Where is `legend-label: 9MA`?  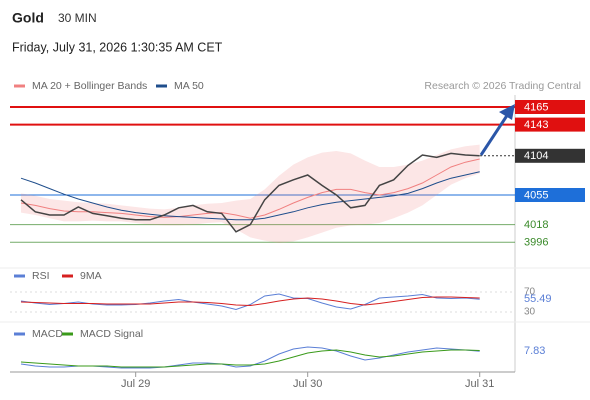
legend-label: 9MA is located at coordinates (91, 276).